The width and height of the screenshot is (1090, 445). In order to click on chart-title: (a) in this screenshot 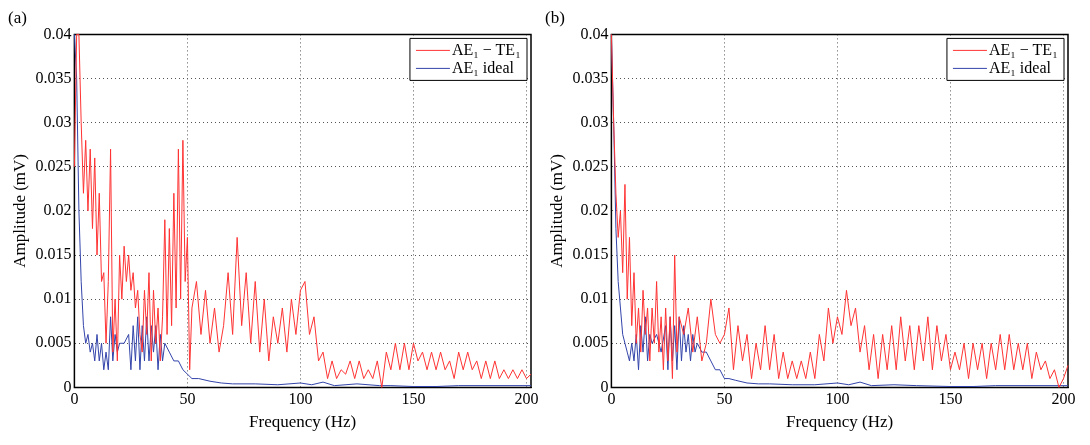, I will do `click(17, 17)`.